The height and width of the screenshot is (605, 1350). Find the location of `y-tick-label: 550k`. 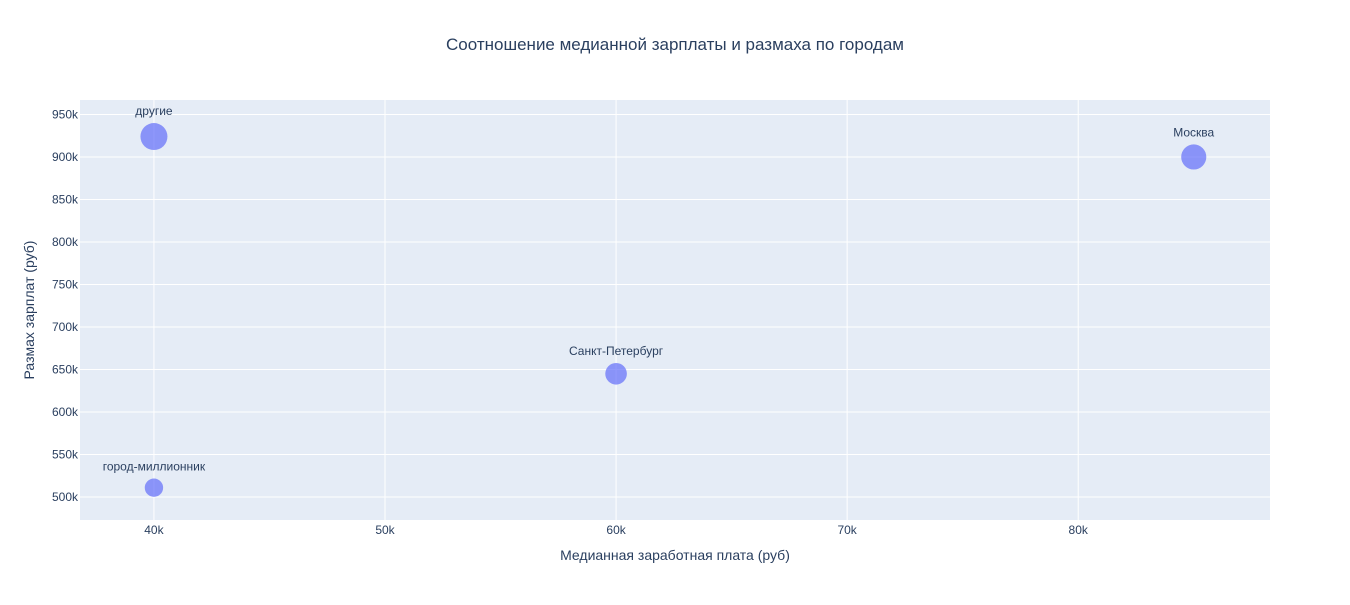

y-tick-label: 550k is located at coordinates (65, 455).